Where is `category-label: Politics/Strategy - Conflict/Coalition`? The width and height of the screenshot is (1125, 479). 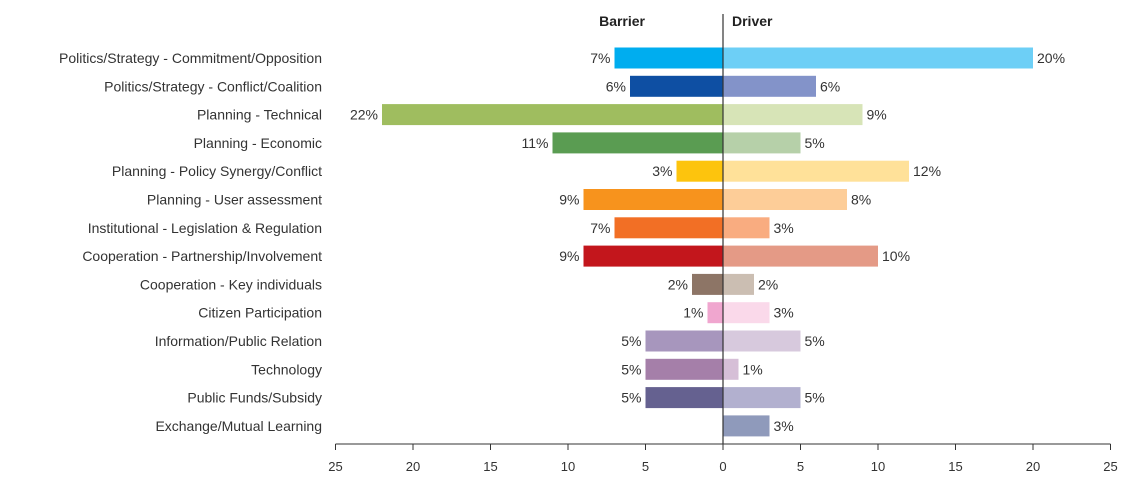 category-label: Politics/Strategy - Conflict/Coalition is located at coordinates (213, 86).